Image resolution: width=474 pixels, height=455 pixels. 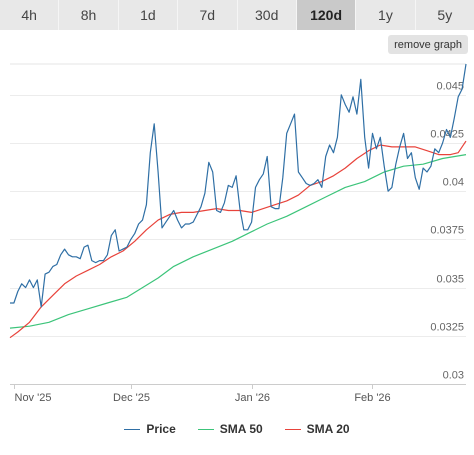 What do you see at coordinates (33, 398) in the screenshot?
I see `x-tick-label: Nov '25` at bounding box center [33, 398].